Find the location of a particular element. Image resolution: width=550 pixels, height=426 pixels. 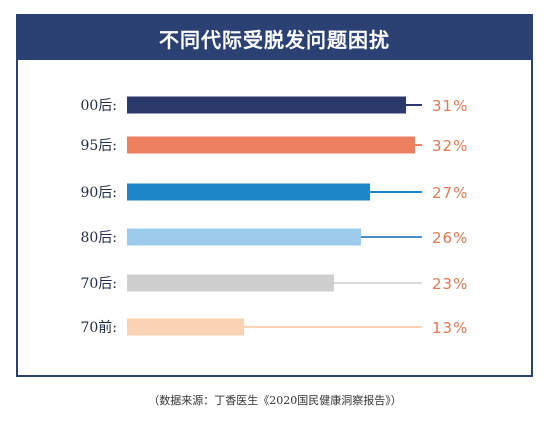

value-label: 13% is located at coordinates (450, 328).